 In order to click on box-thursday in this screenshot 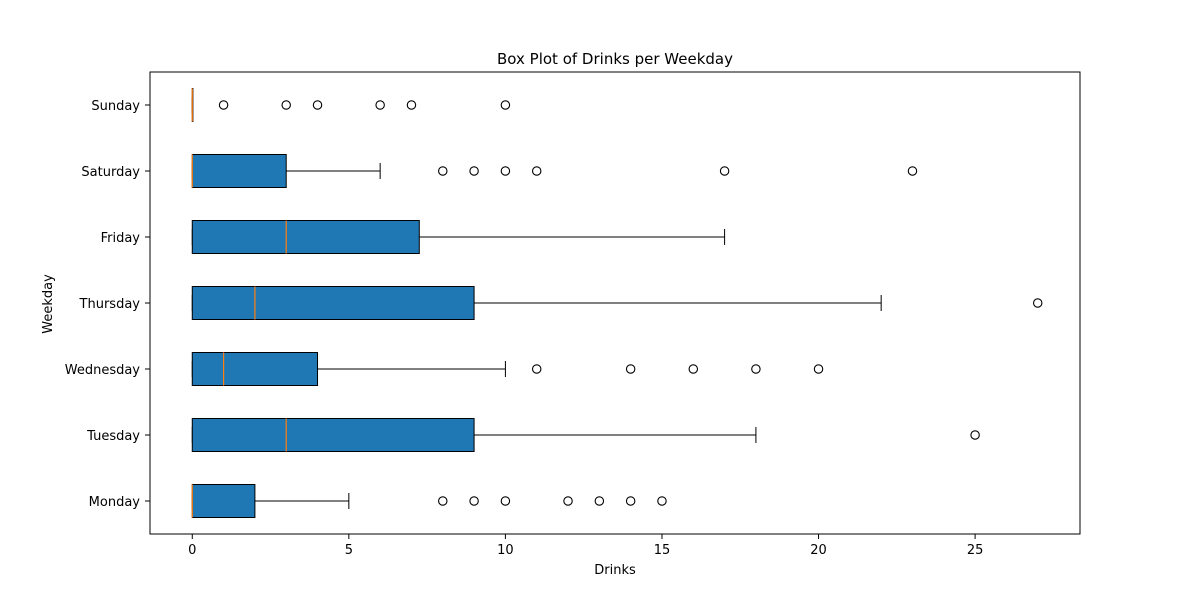, I will do `click(333, 303)`.